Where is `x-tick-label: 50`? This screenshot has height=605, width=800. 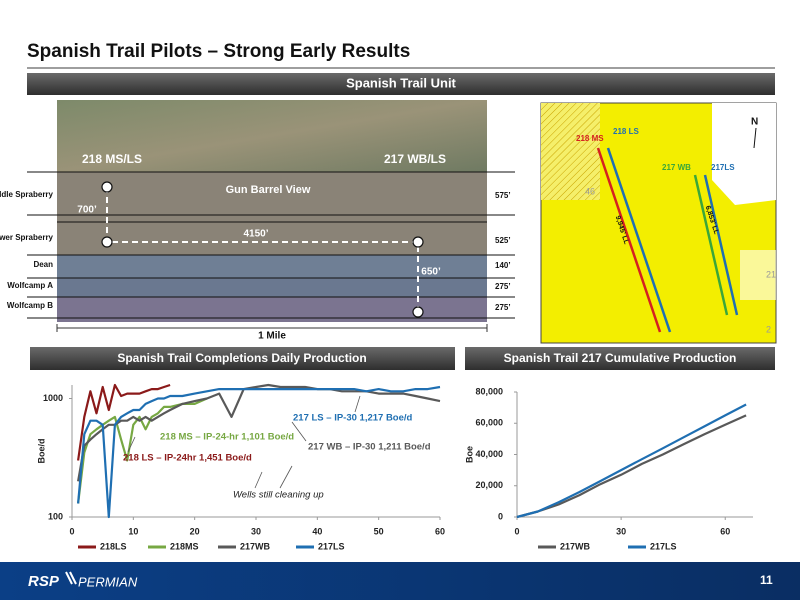 x-tick-label: 50 is located at coordinates (379, 531).